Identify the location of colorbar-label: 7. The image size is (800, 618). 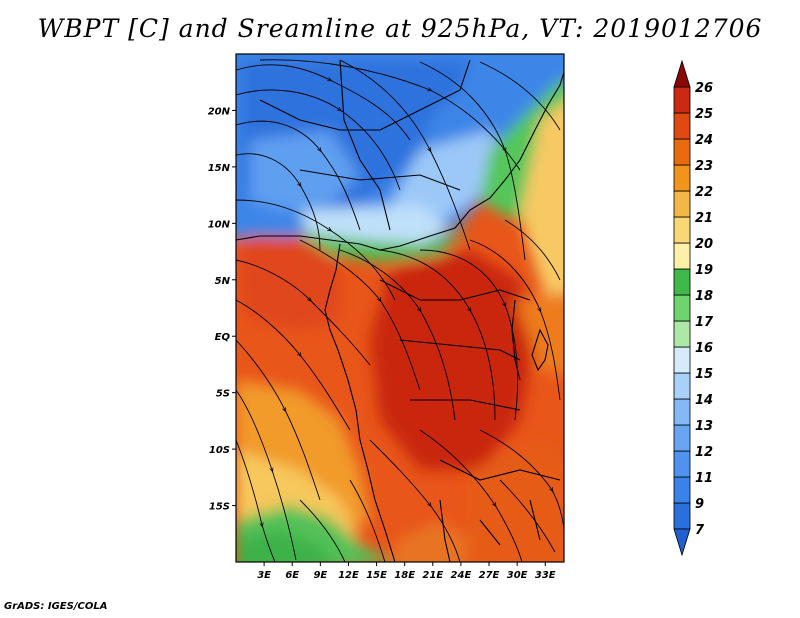
(700, 530).